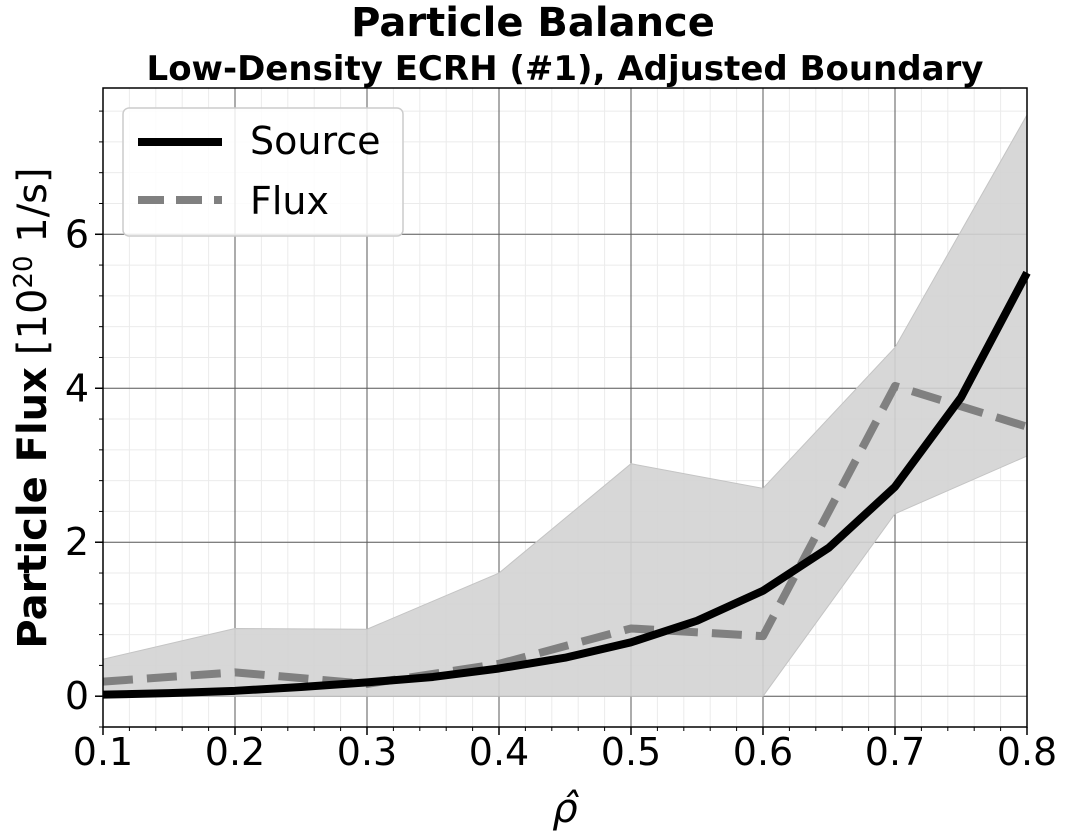 The height and width of the screenshot is (832, 1065). What do you see at coordinates (33, 322) in the screenshot?
I see `y-axis-label-units: [10` at bounding box center [33, 322].